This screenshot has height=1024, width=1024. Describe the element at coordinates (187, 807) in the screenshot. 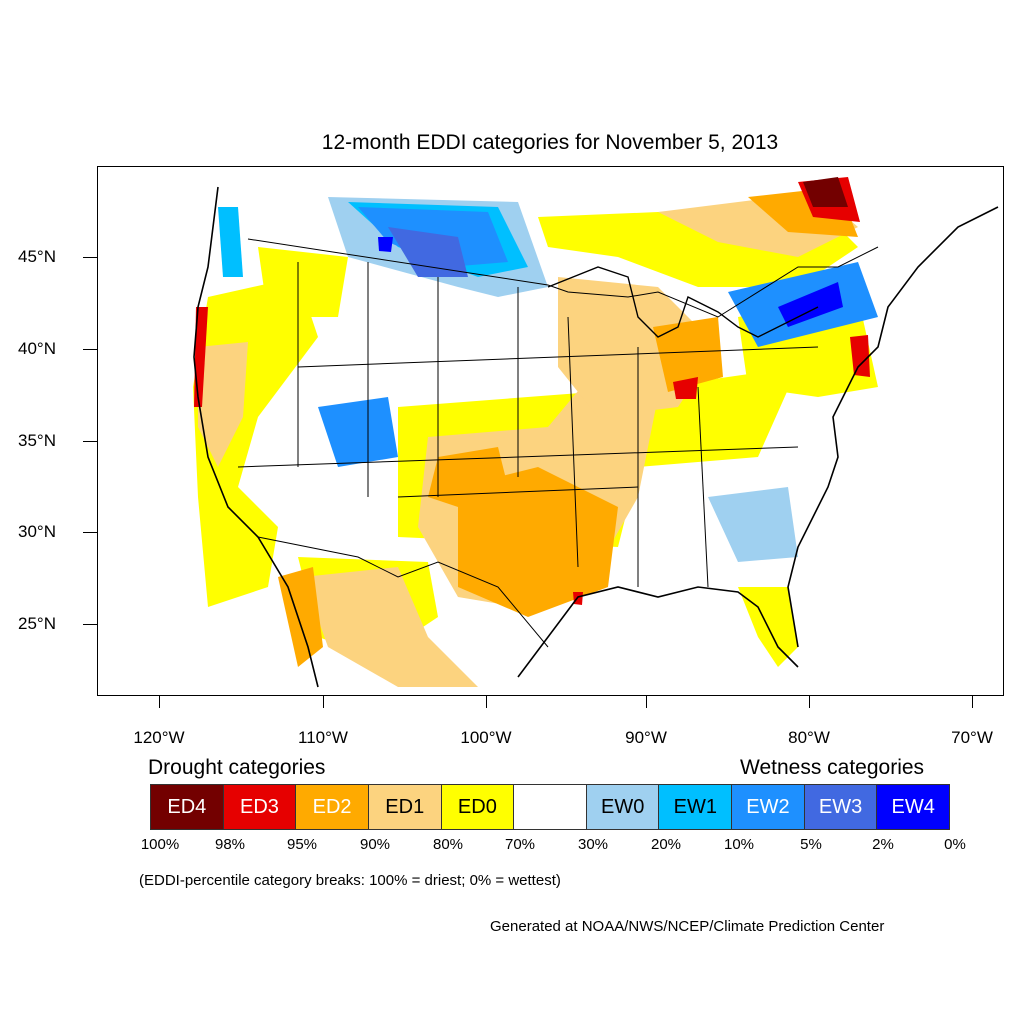

I see `legend-swatch-ed4: ED4` at that location.